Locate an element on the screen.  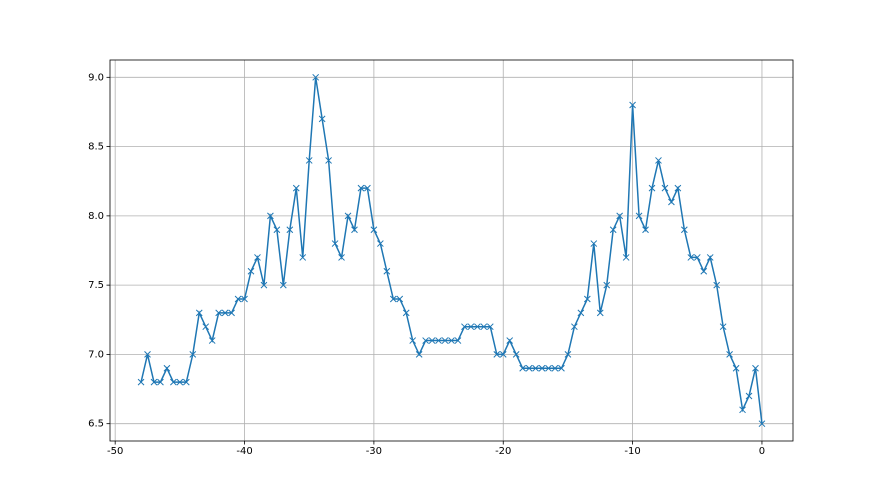
x-tick-label: -30 is located at coordinates (374, 451).